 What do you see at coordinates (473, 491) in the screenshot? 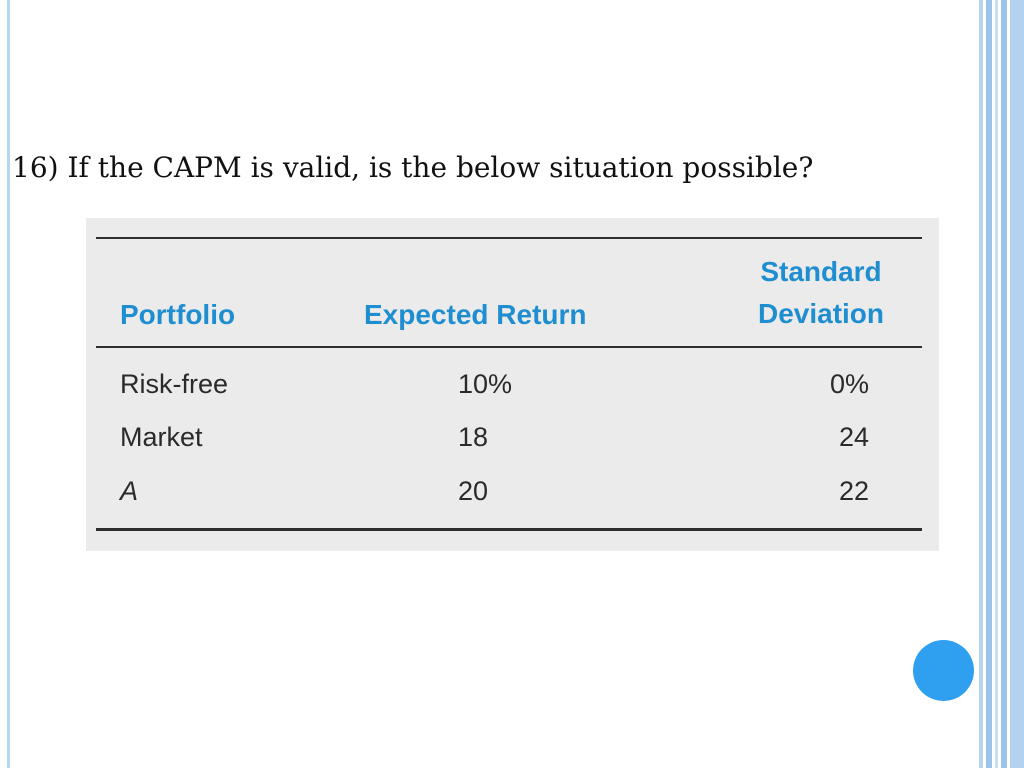
I see `cell-return-a: 20` at bounding box center [473, 491].